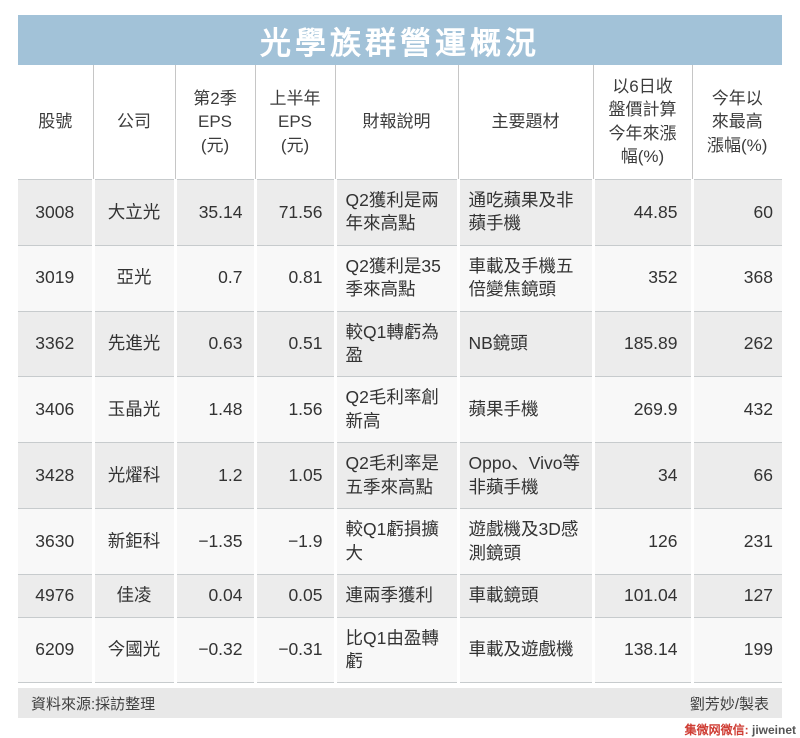 This screenshot has height=738, width=800. Describe the element at coordinates (135, 409) in the screenshot. I see `cell-company: 玉晶光` at that location.